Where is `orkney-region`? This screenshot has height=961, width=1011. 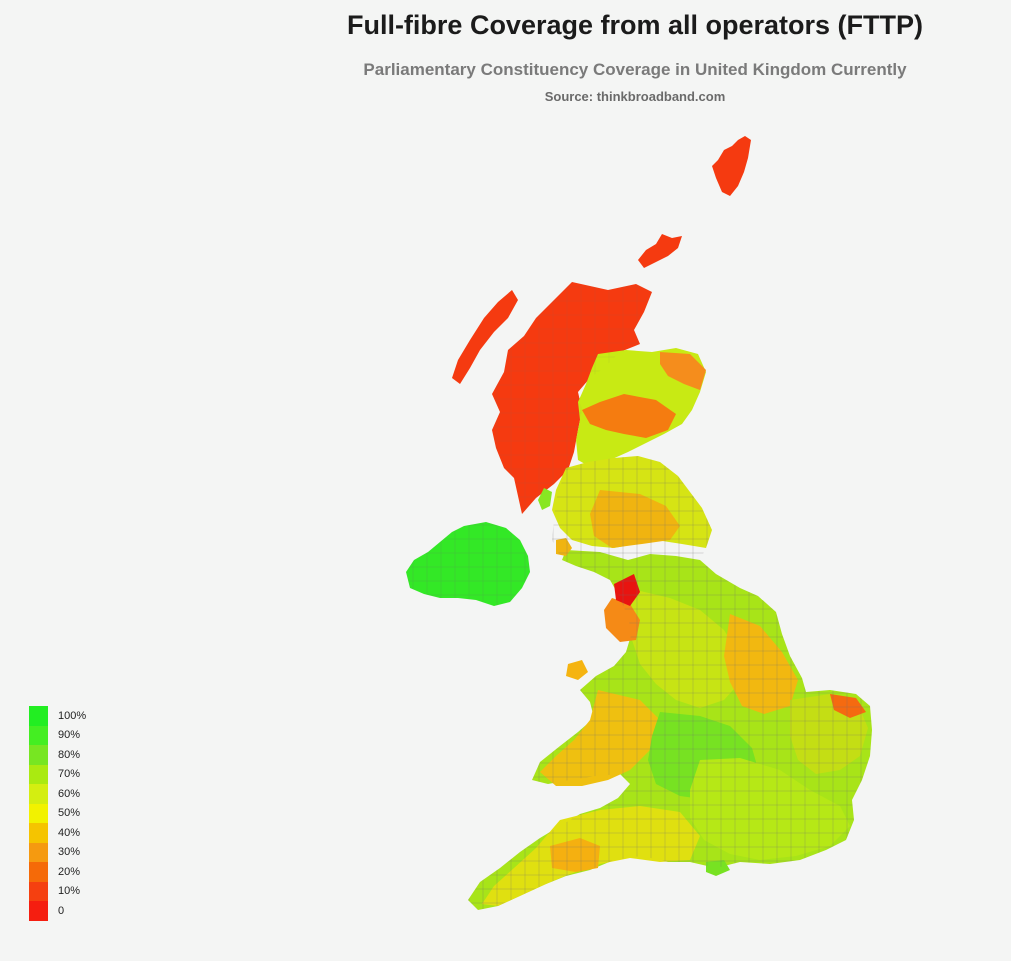
orkney-region is located at coordinates (660, 251).